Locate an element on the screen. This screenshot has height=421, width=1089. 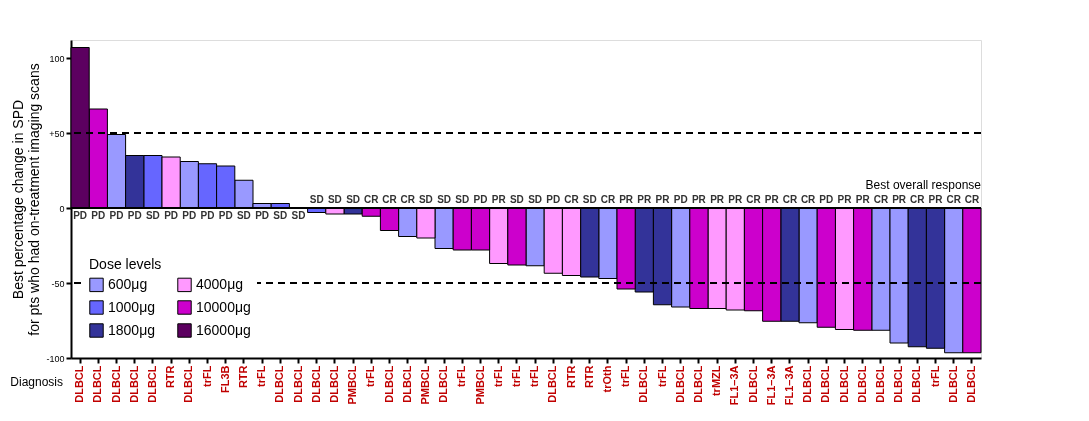
y-tick-label: -50 is located at coordinates (58, 283).